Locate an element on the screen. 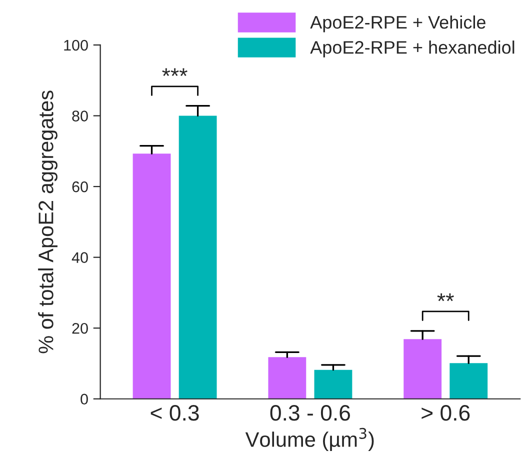 This screenshot has width=528, height=459. y-tick-label: 80 is located at coordinates (80, 116).